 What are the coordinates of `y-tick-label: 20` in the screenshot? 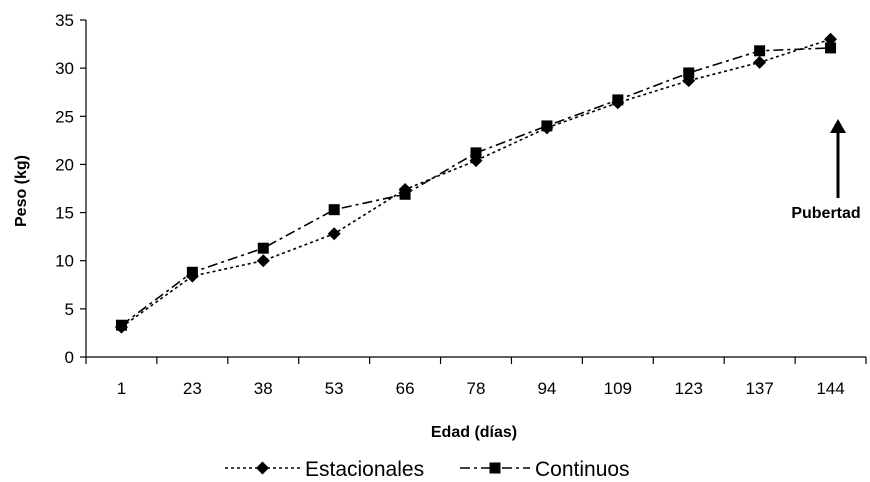 It's located at (64, 164).